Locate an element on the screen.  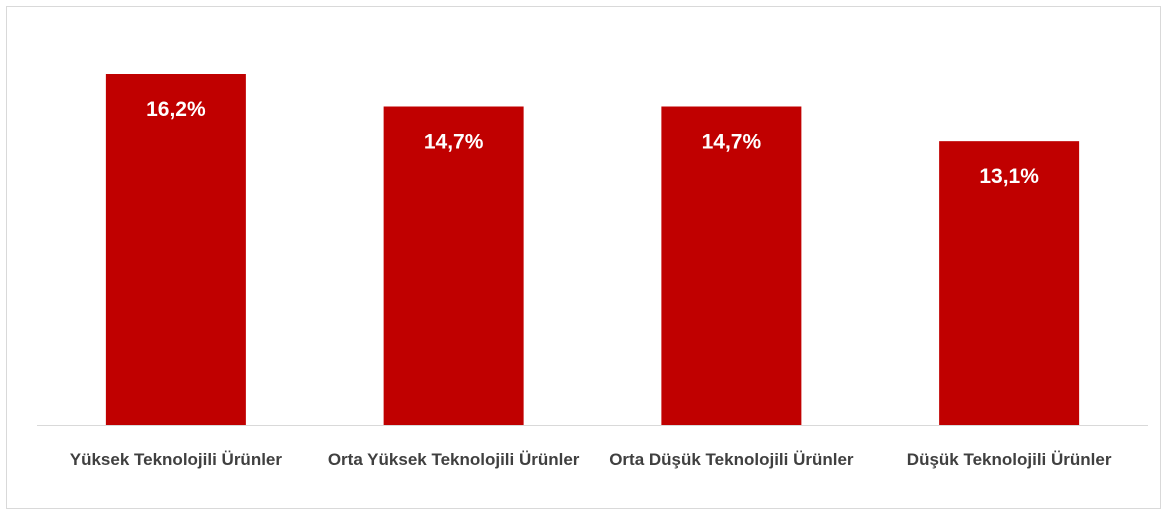
data-label: 13,1% is located at coordinates (1009, 176).